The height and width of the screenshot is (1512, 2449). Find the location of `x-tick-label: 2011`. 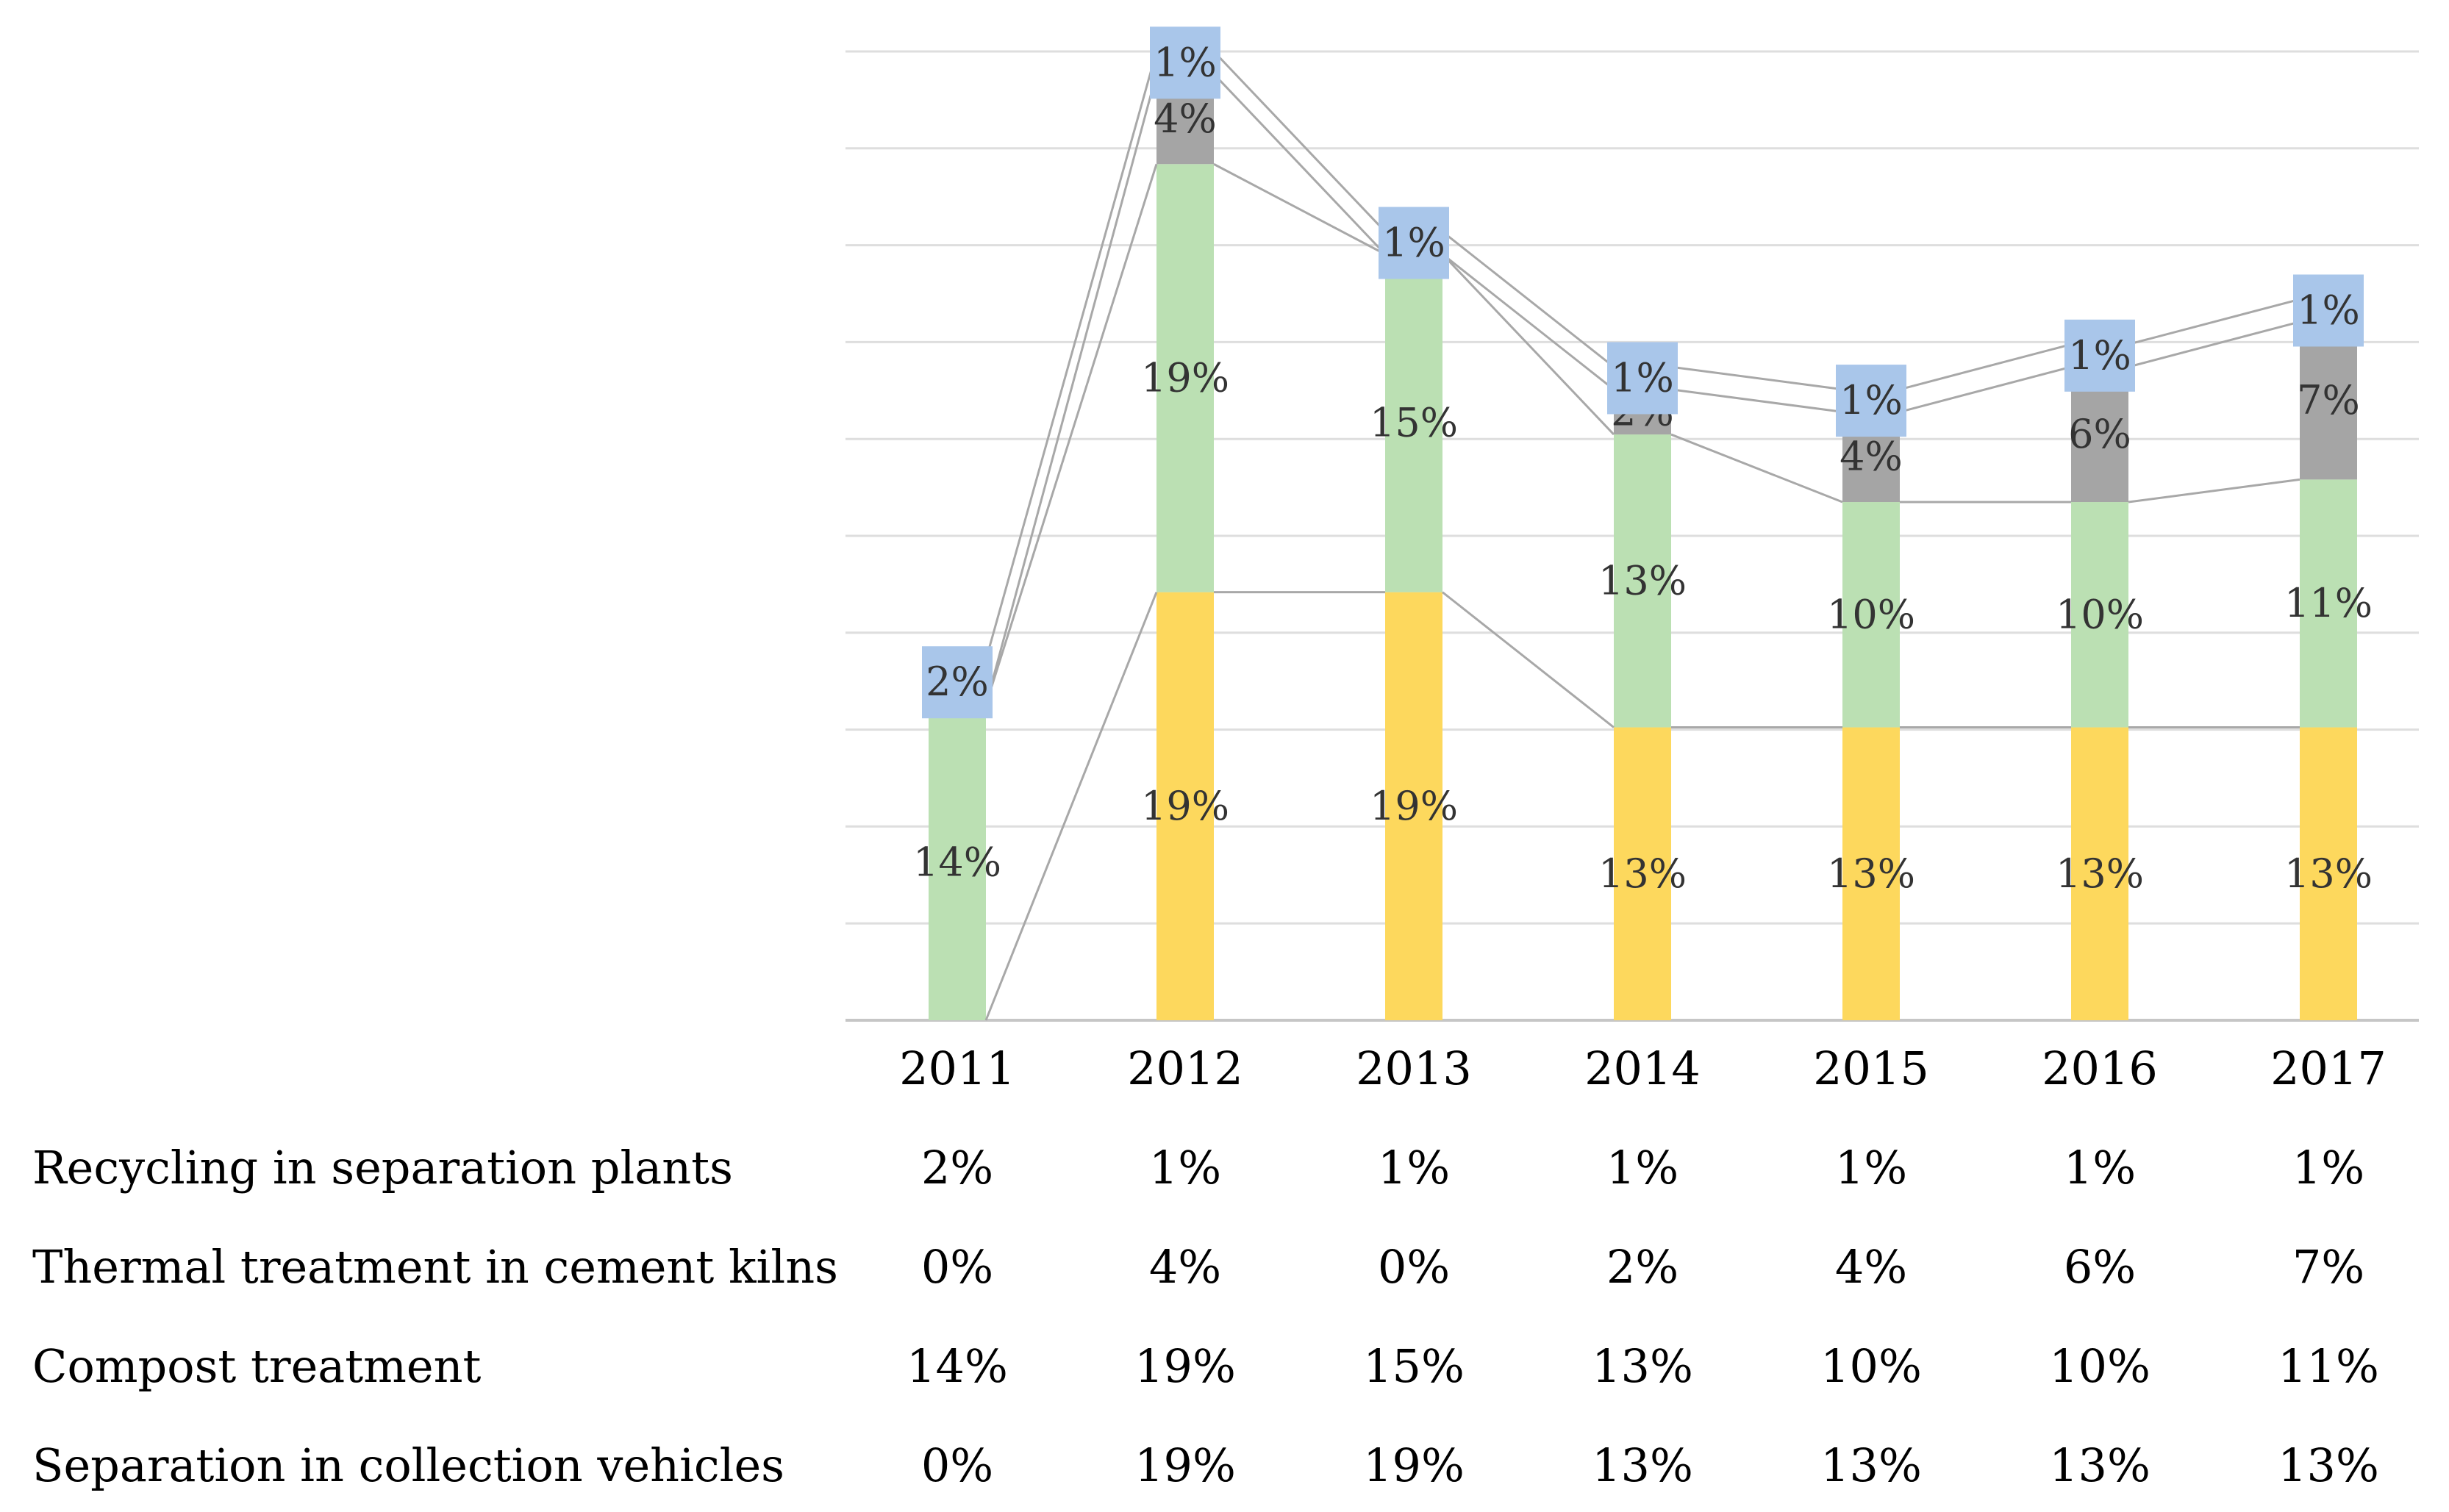

x-tick-label: 2011 is located at coordinates (957, 1068).